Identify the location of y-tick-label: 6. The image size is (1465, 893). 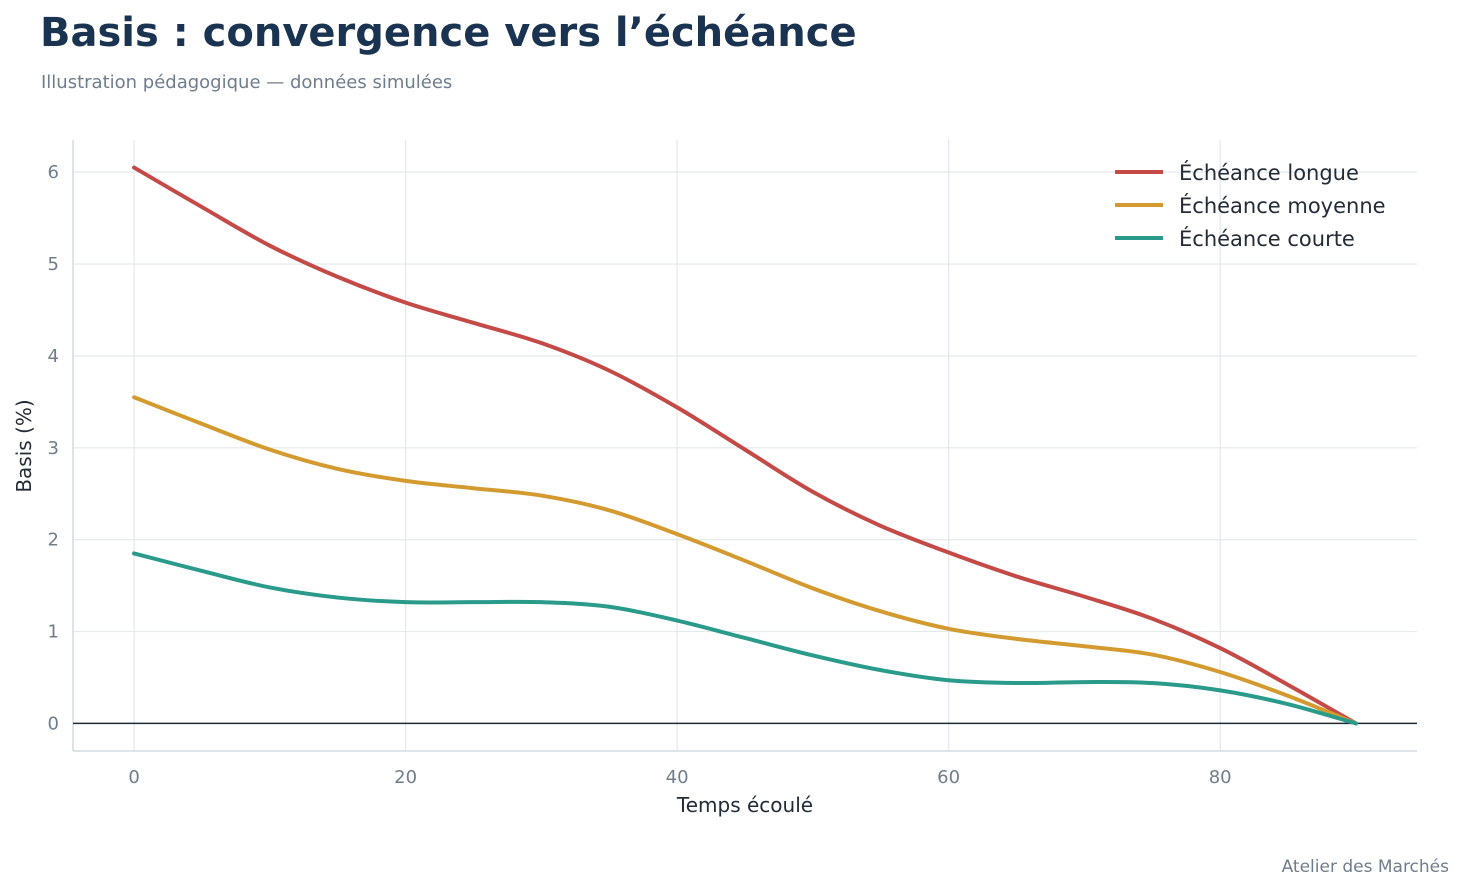
(53, 172).